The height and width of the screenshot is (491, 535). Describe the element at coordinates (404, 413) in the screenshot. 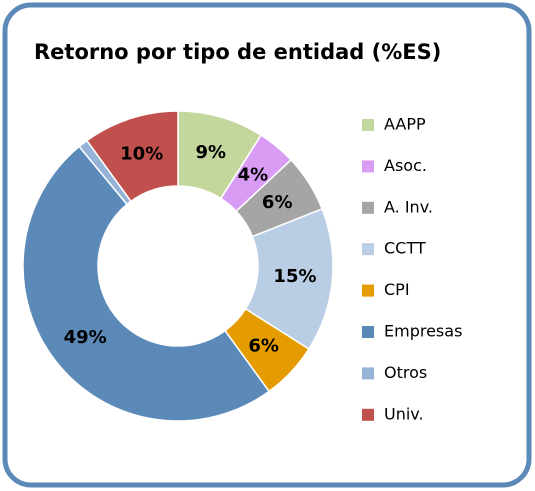

I see `legend-text: Univ.` at that location.